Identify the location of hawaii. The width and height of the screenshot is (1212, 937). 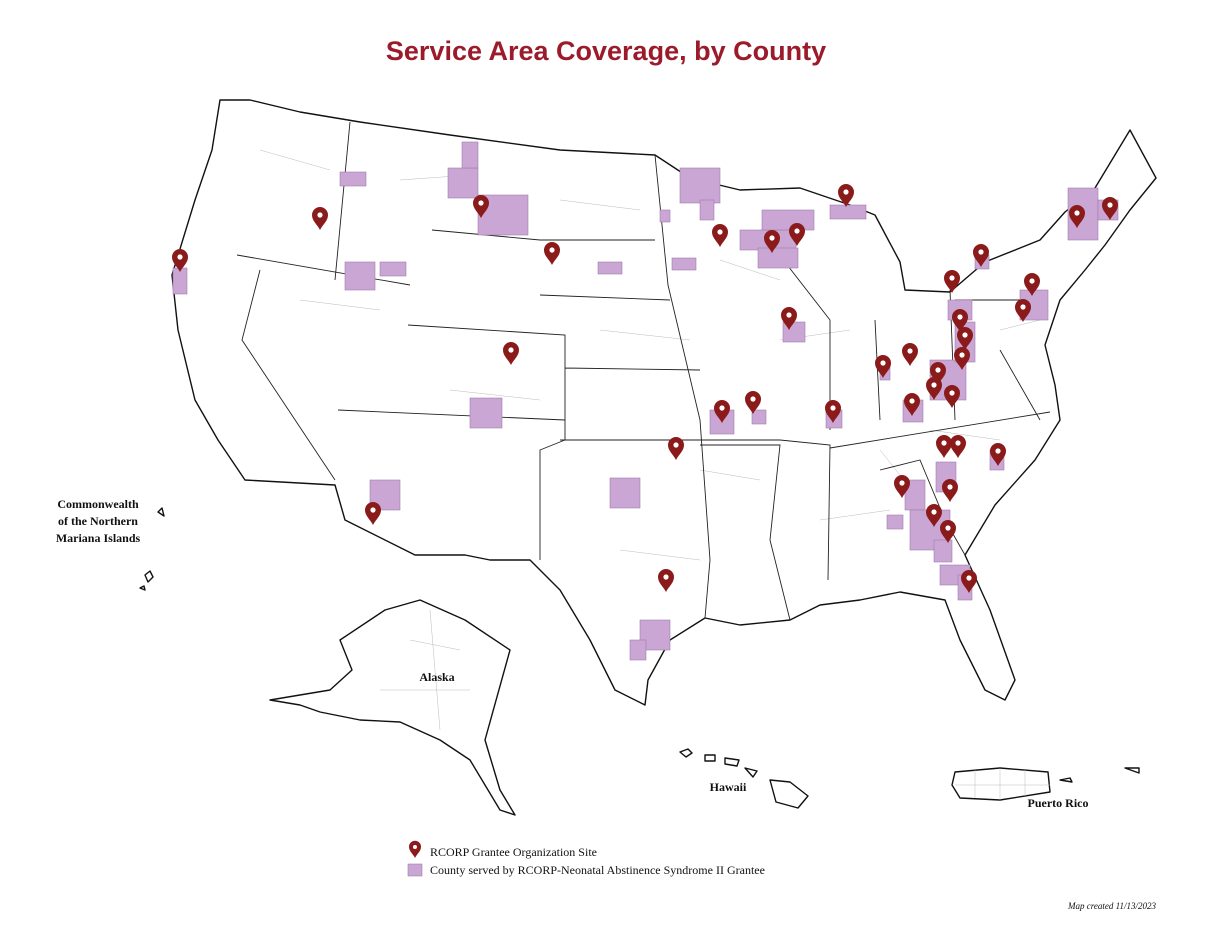
(744, 778).